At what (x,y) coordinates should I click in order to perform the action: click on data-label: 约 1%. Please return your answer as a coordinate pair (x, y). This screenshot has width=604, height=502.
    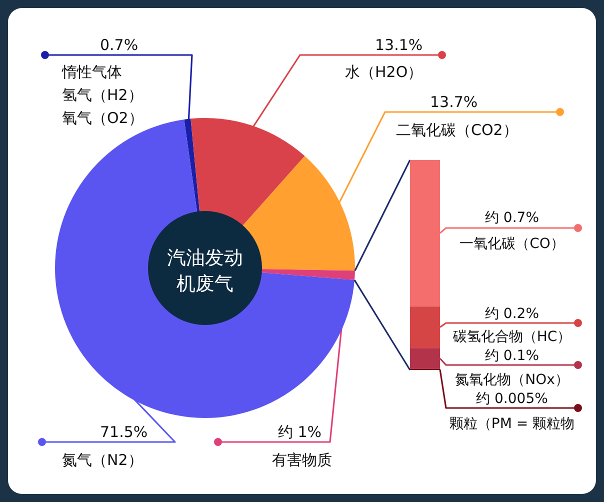
    Looking at the image, I should click on (300, 432).